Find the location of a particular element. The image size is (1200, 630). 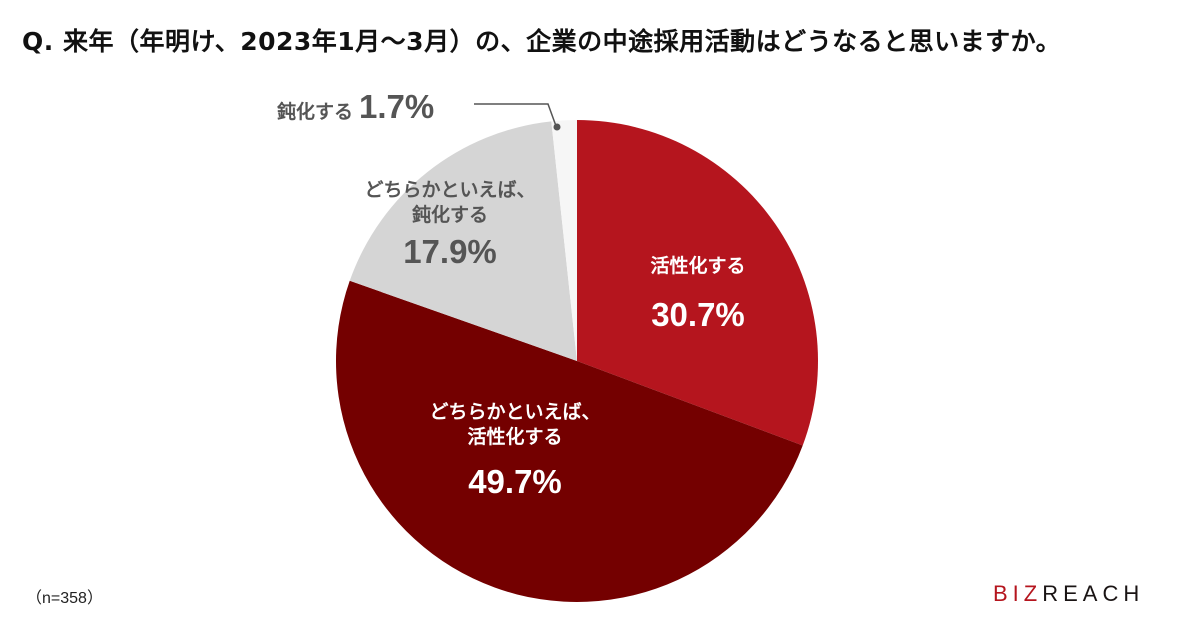

logo-biz: BIZ is located at coordinates (1018, 593).